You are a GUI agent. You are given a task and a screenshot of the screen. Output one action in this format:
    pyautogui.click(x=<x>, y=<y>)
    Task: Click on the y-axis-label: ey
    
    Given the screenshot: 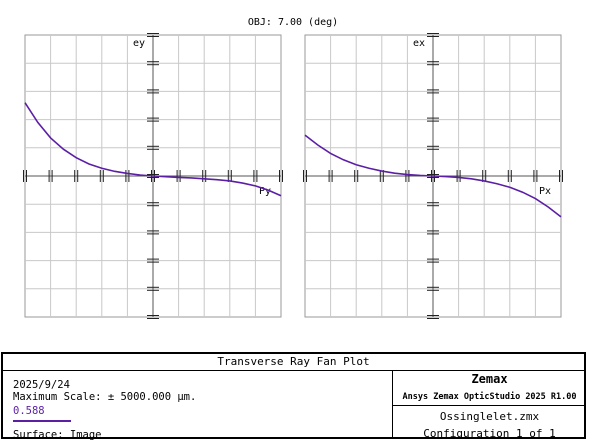 What is the action you would take?
    pyautogui.click(x=139, y=43)
    